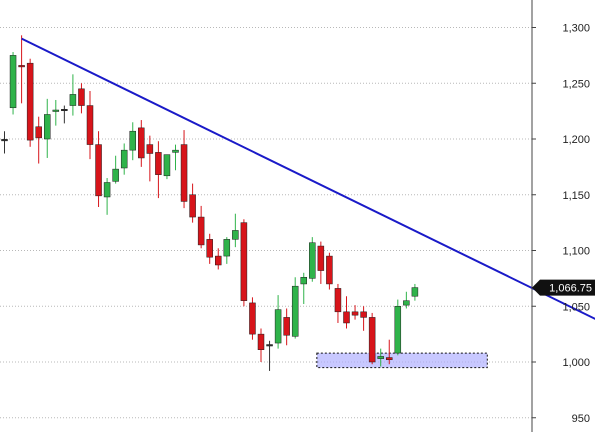 This screenshot has height=432, width=595. I want to click on y-tick-label: 1,150, so click(576, 196).